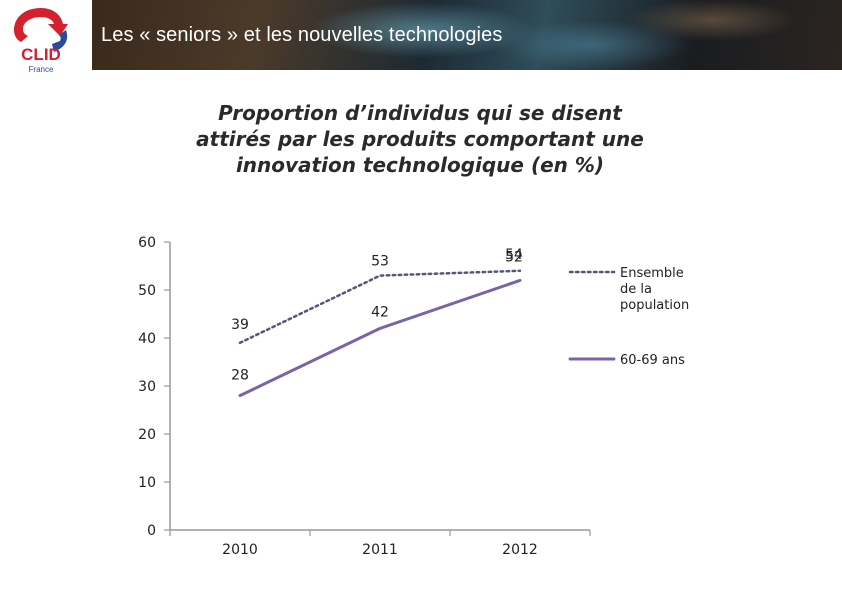  I want to click on logo-subtext: France, so click(41, 69).